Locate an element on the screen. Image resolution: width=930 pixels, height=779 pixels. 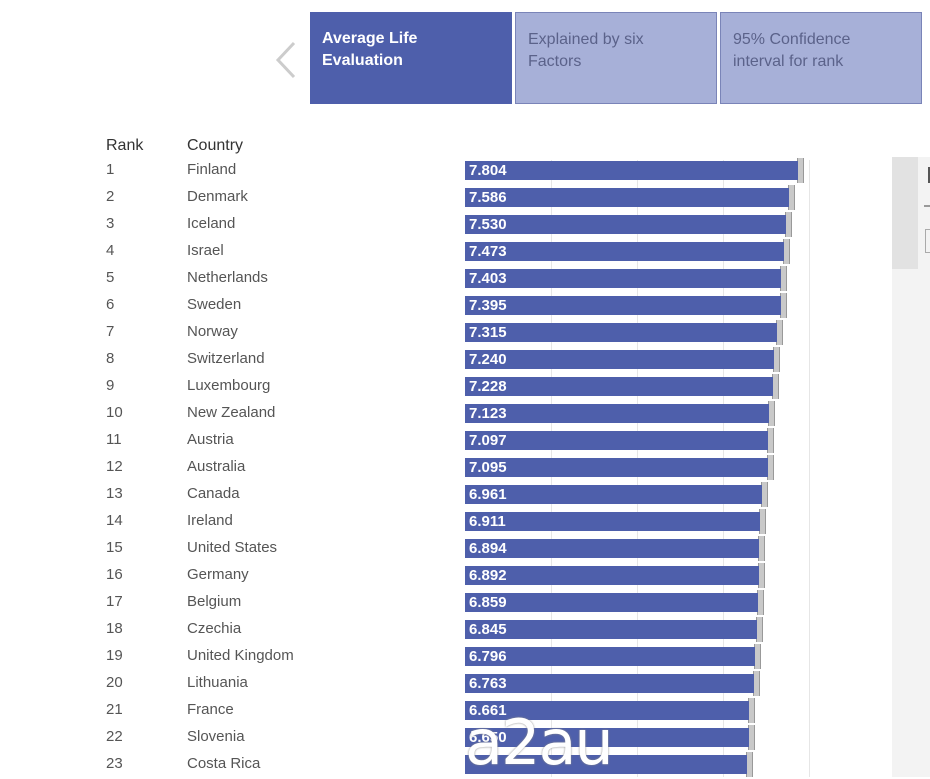
rank-cell: 23 is located at coordinates (114, 763).